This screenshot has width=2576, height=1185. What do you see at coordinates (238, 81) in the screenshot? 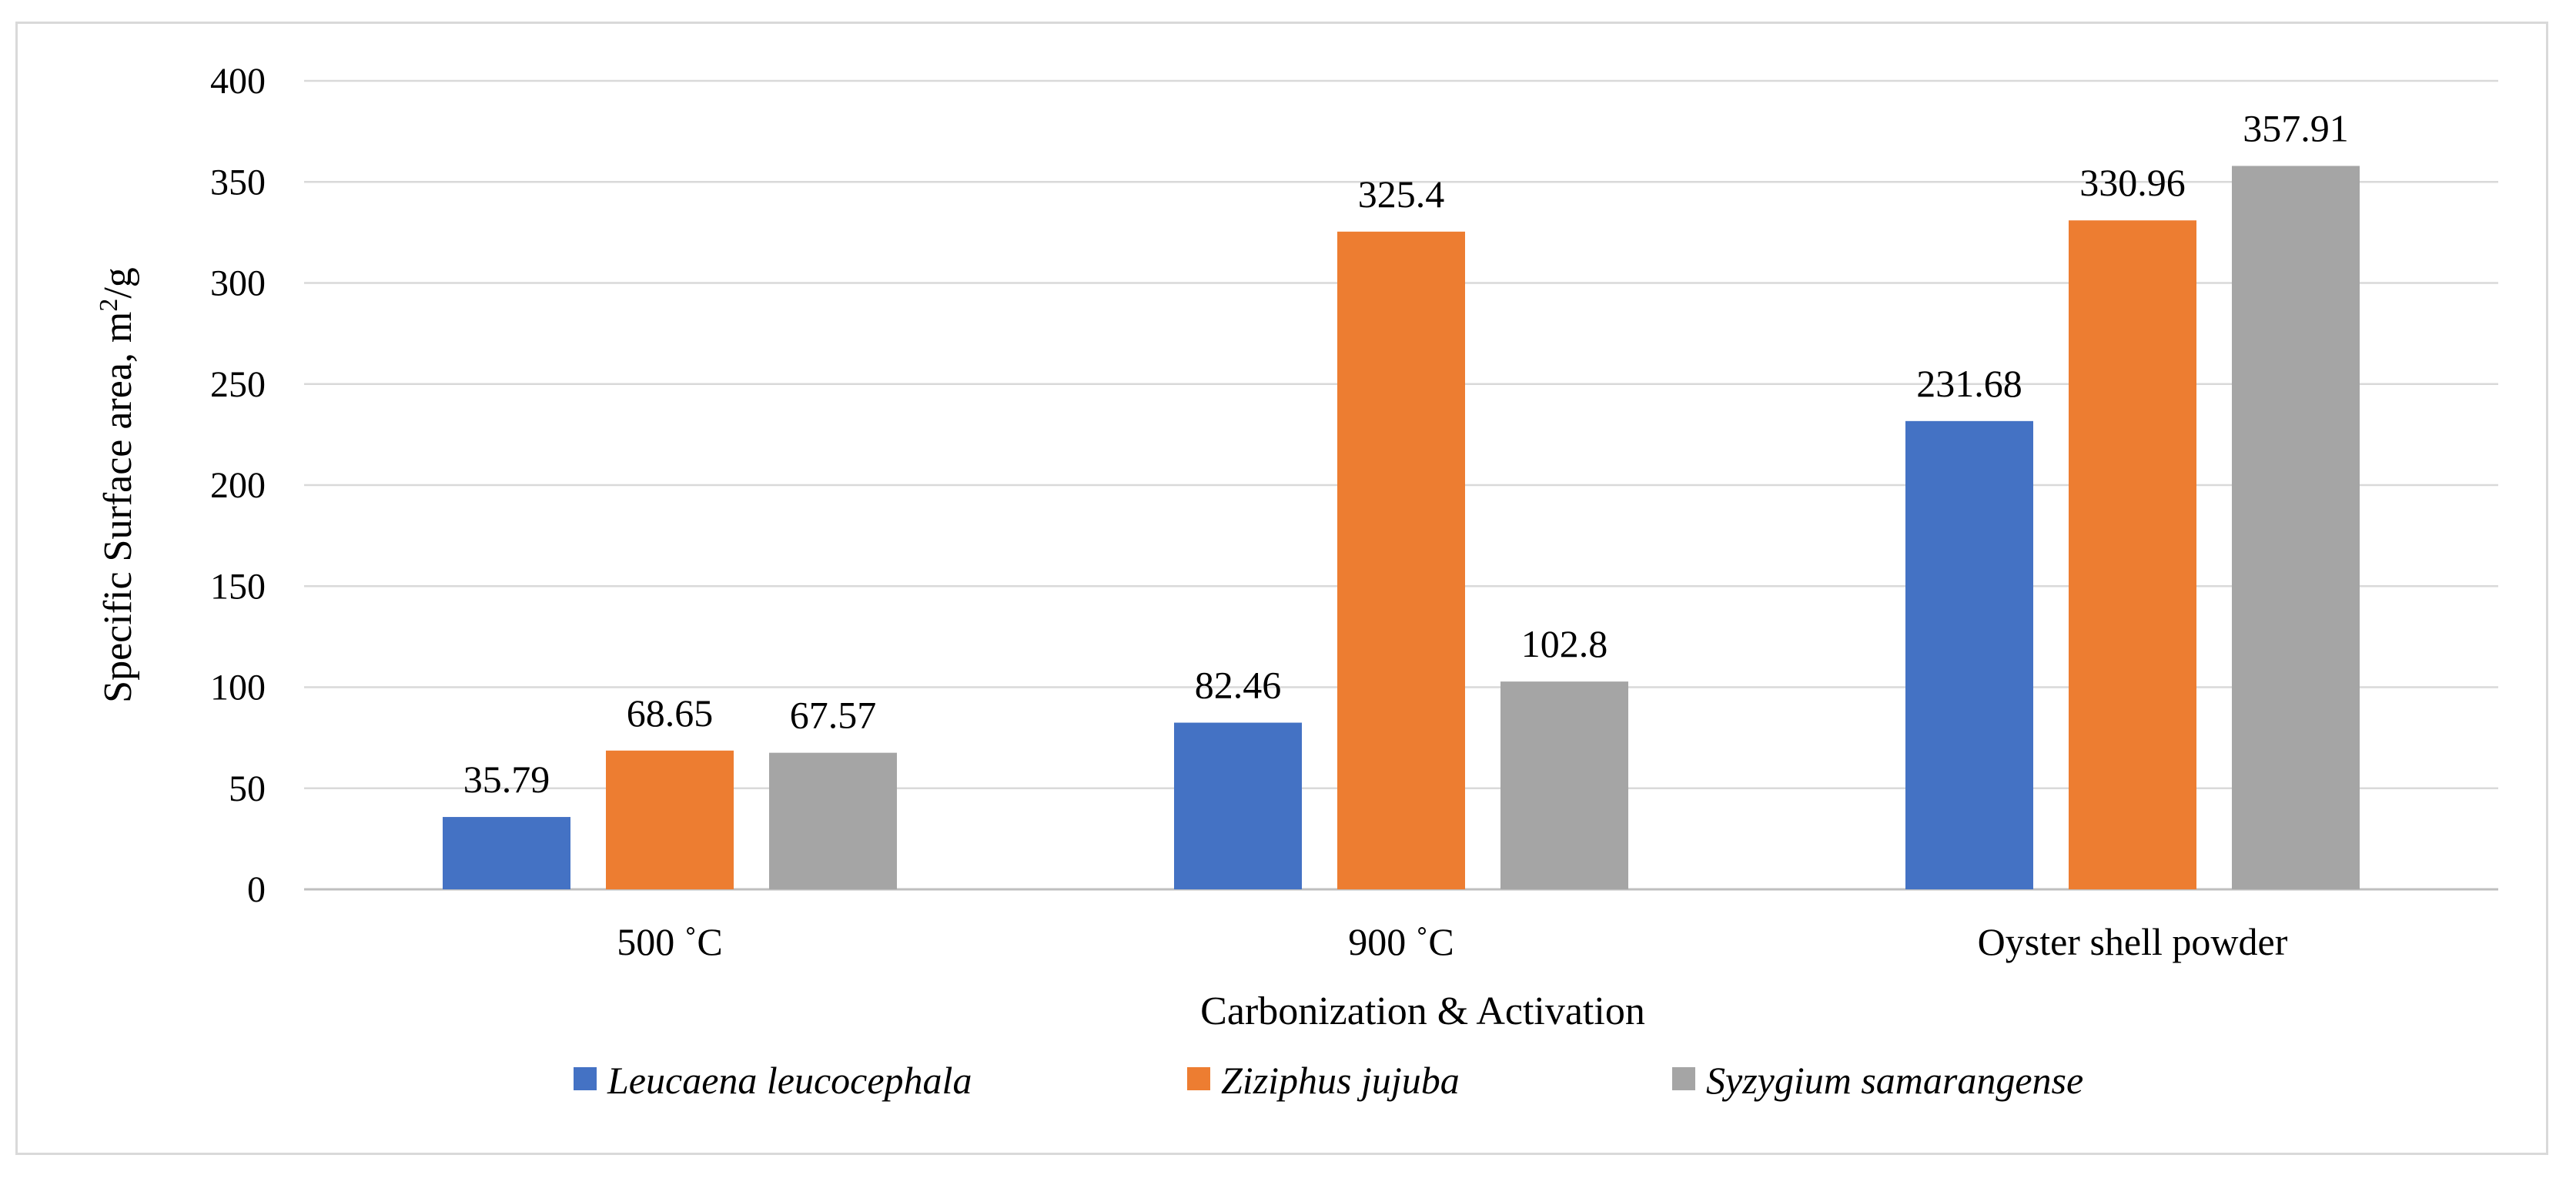
I see `y-tick-400: 400` at bounding box center [238, 81].